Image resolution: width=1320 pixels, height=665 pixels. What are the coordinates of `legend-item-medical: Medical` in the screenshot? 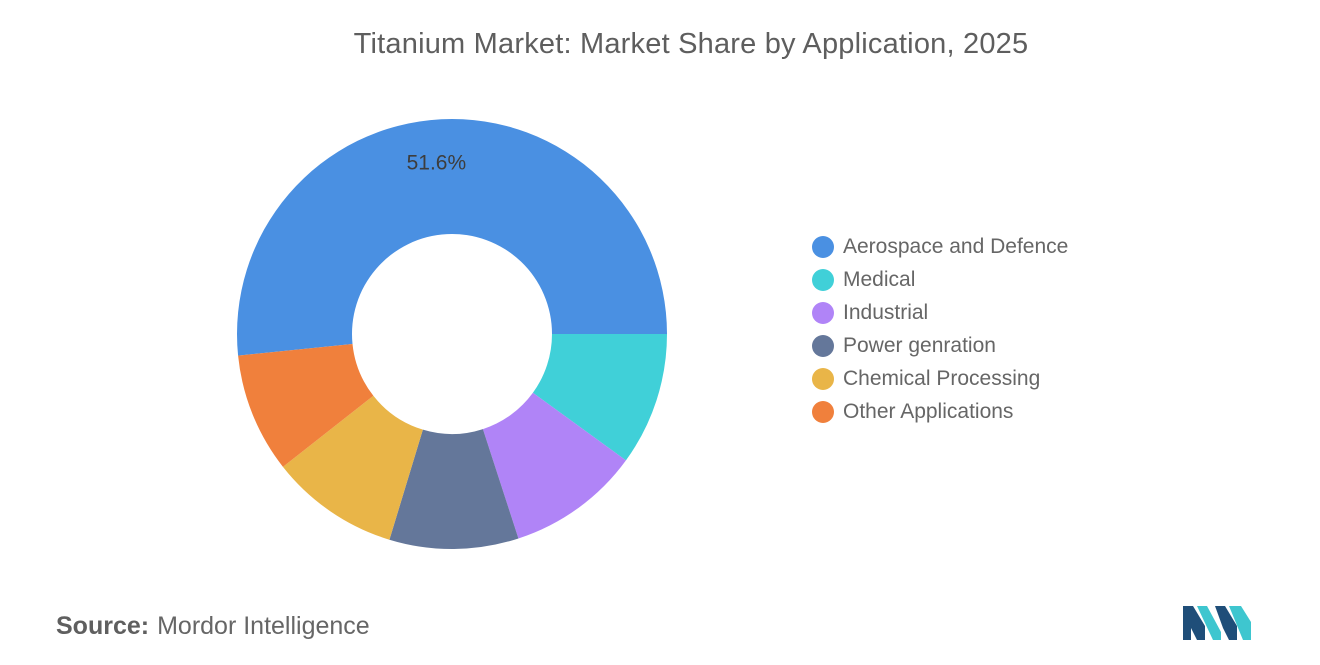 It's located at (940, 279).